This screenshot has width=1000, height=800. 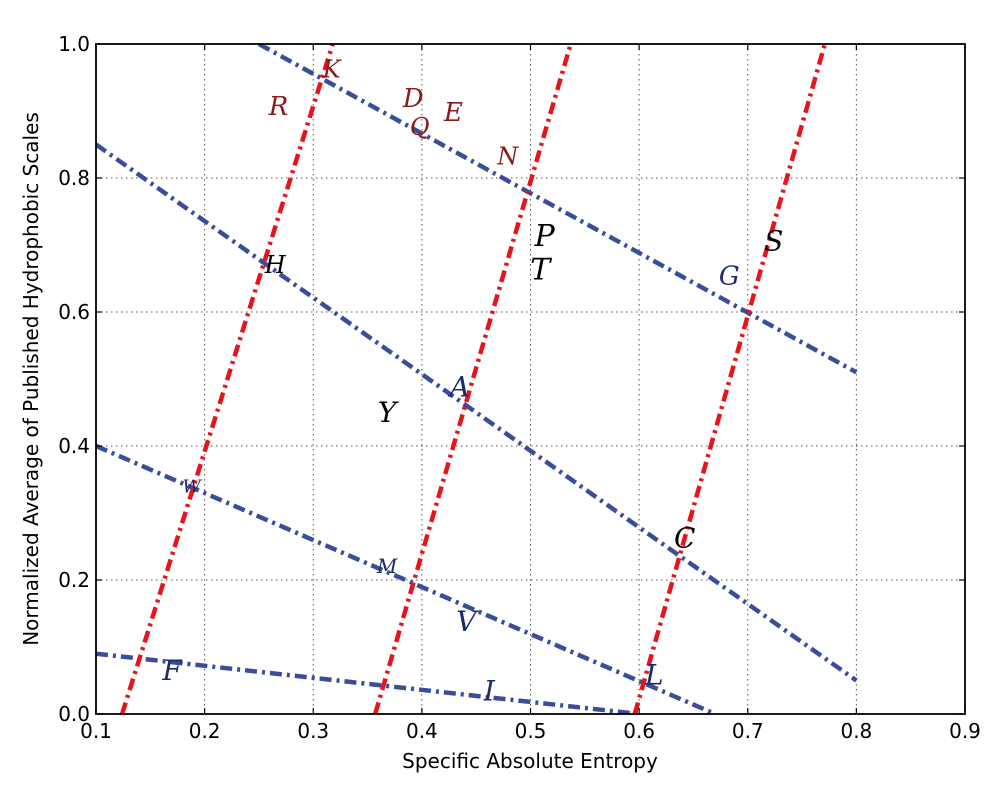 What do you see at coordinates (278, 107) in the screenshot?
I see `point-label-r: R` at bounding box center [278, 107].